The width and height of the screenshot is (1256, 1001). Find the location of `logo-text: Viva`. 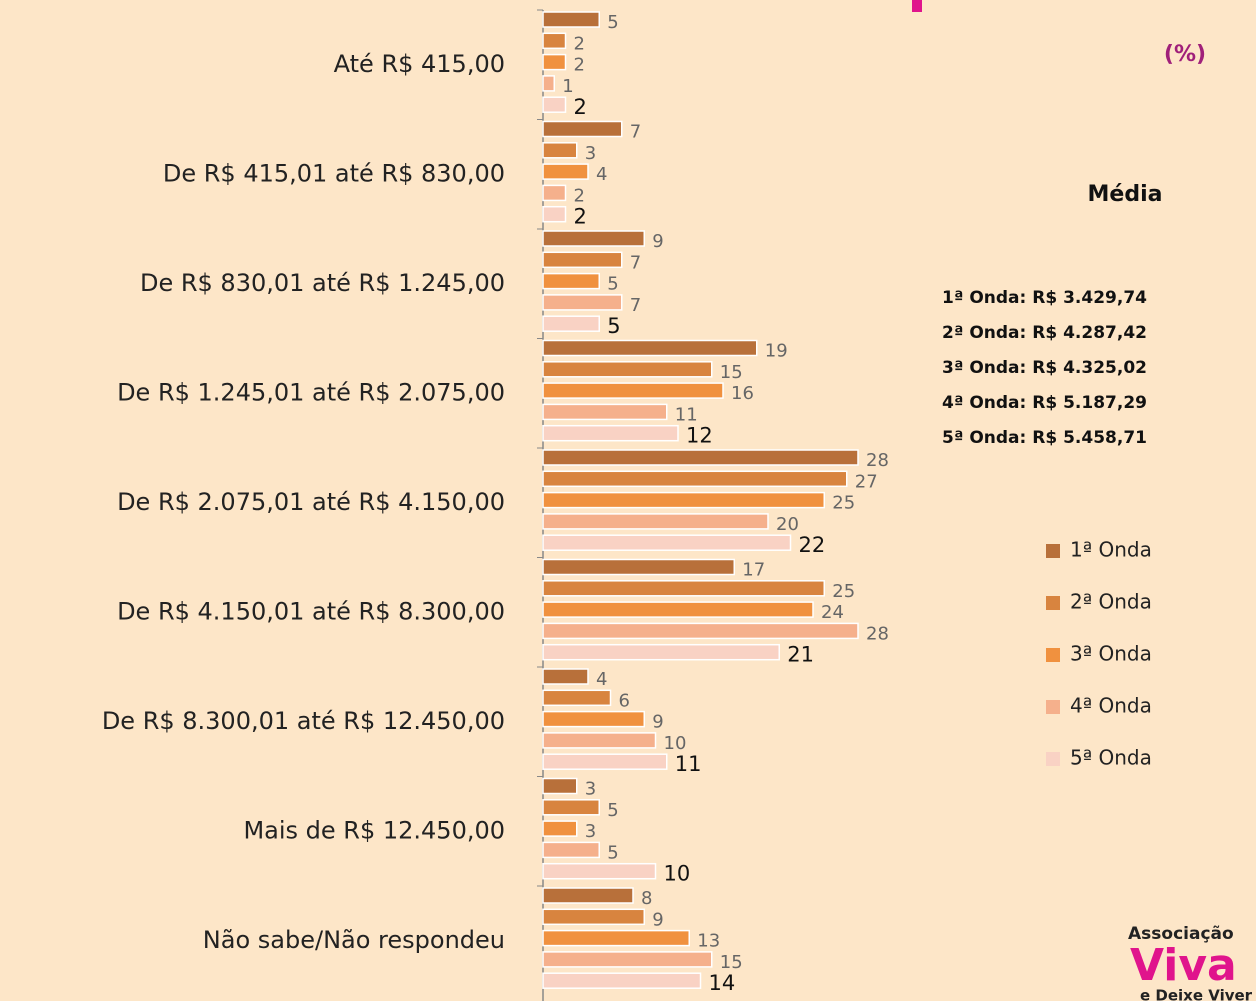

logo-text: Viva is located at coordinates (1183, 965).